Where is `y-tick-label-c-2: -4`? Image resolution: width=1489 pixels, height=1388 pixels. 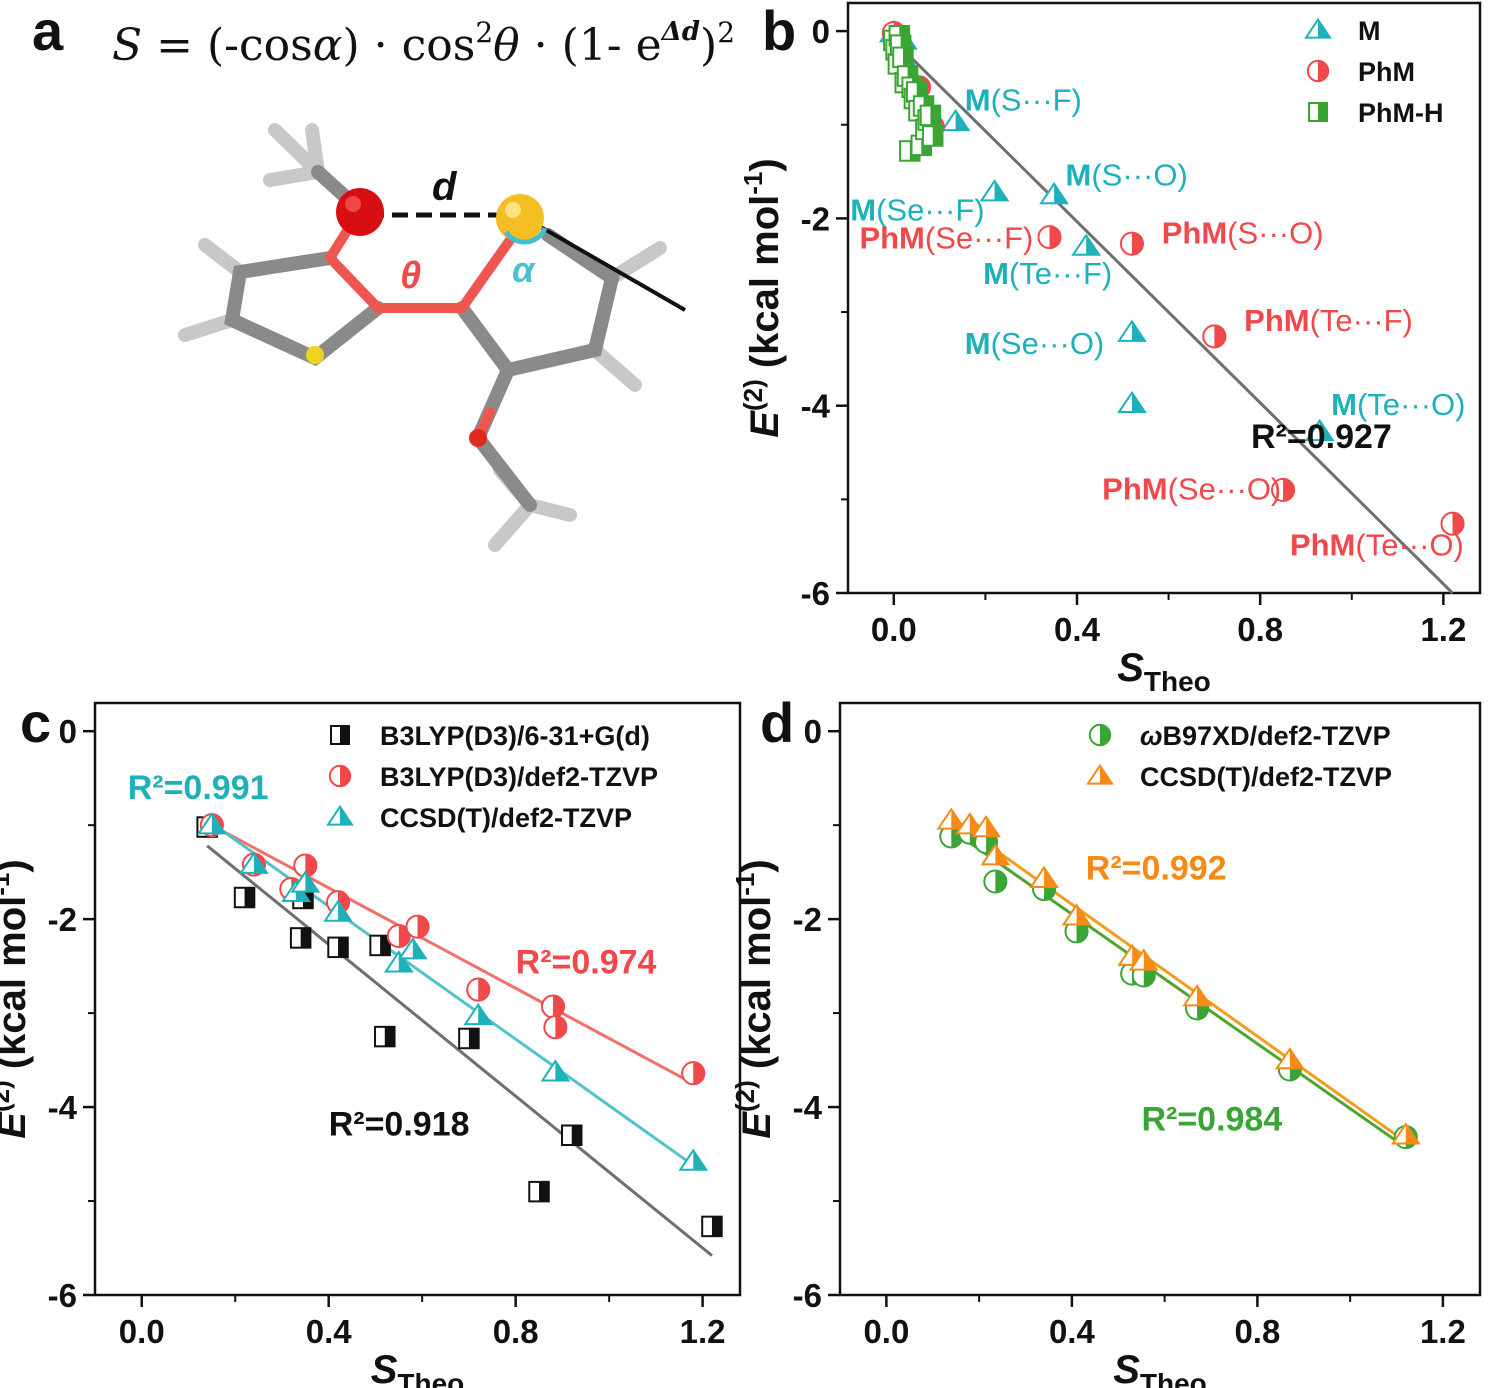
y-tick-label-c-2: -4 is located at coordinates (63, 1107).